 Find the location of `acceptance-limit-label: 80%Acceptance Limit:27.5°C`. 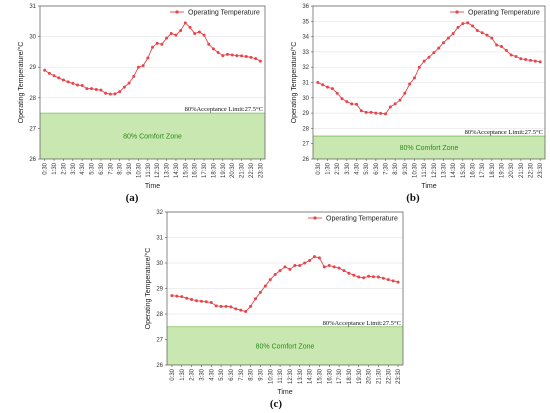

acceptance-limit-label: 80%Acceptance Limit:27.5°C is located at coordinates (224, 109).